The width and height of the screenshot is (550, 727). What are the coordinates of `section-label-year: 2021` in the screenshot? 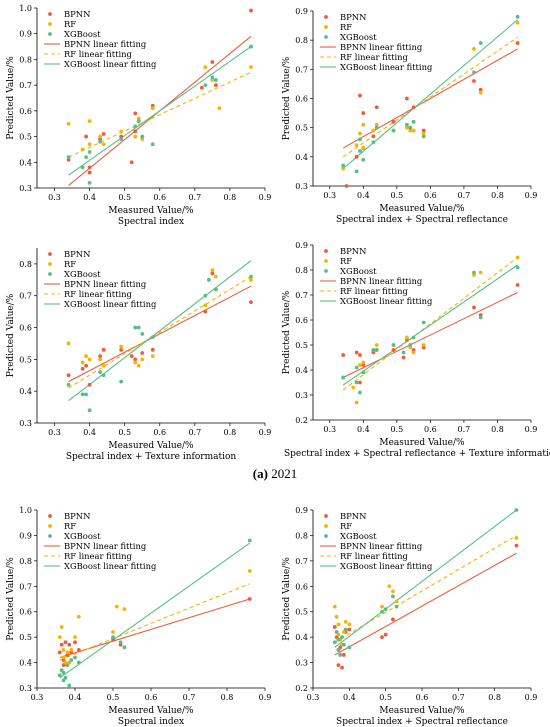 It's located at (284, 473).